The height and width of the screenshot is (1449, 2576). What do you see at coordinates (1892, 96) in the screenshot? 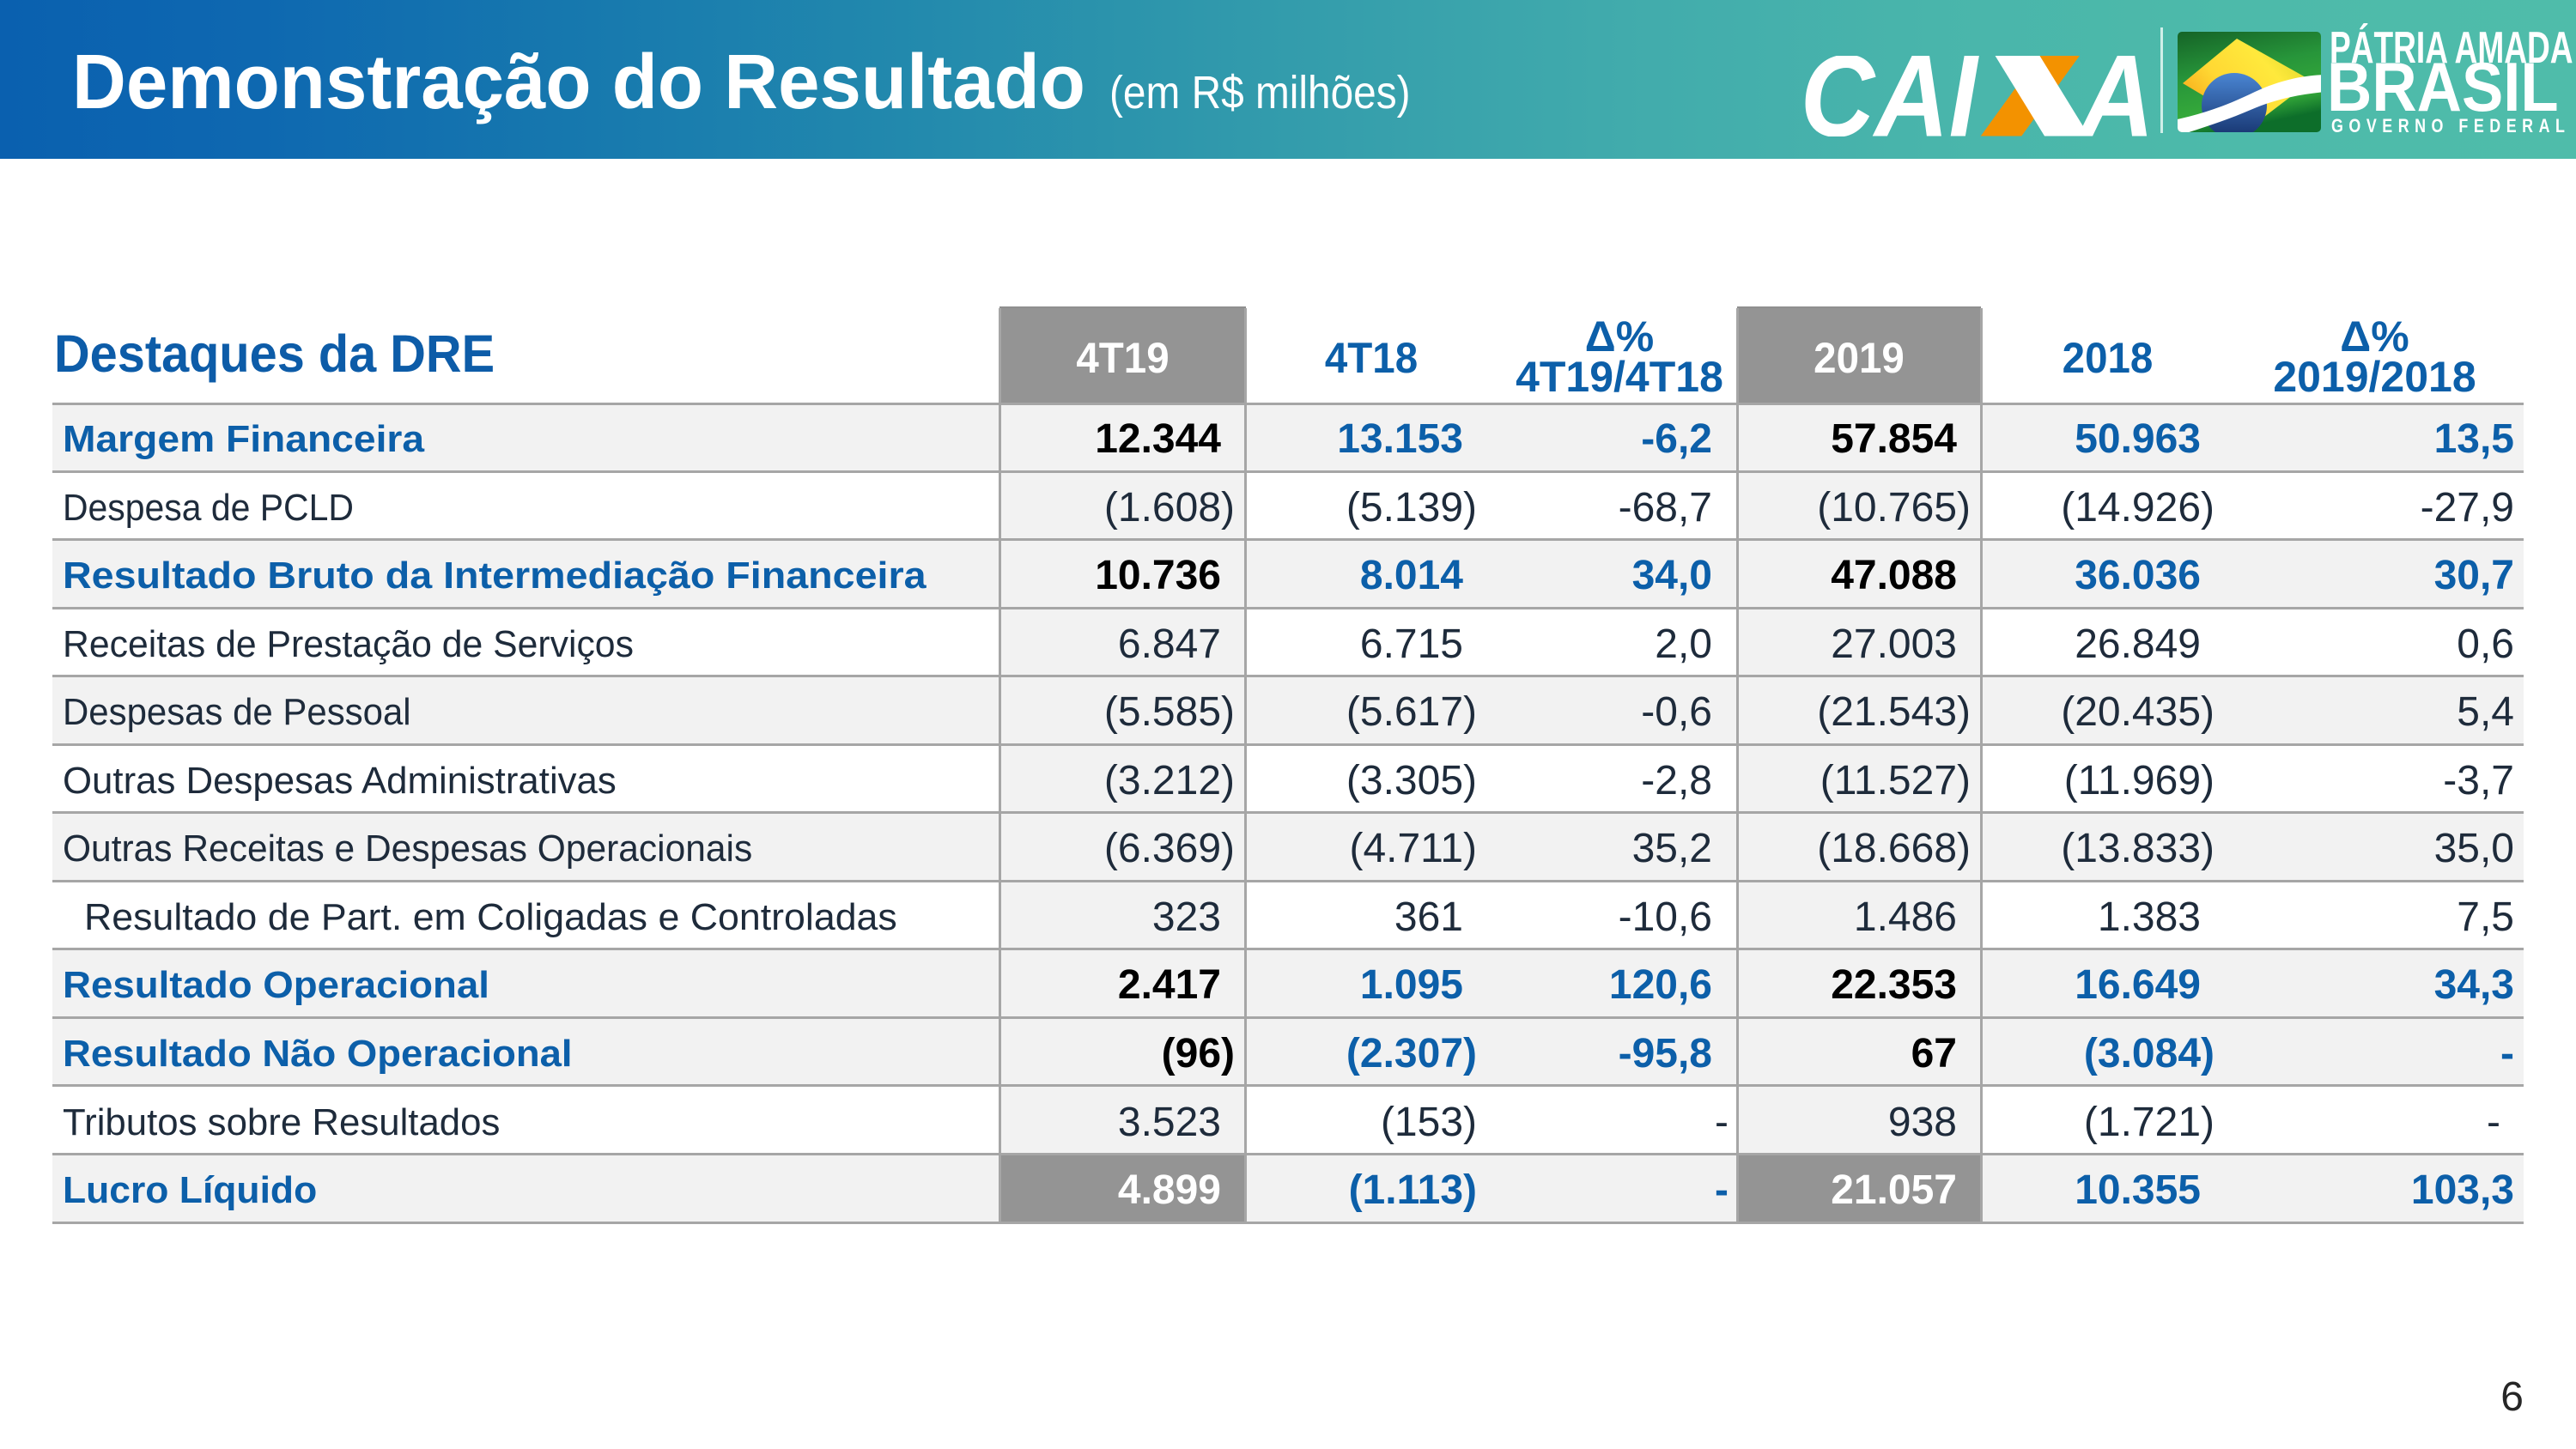
I see `svg-text: CAI` at bounding box center [1892, 96].